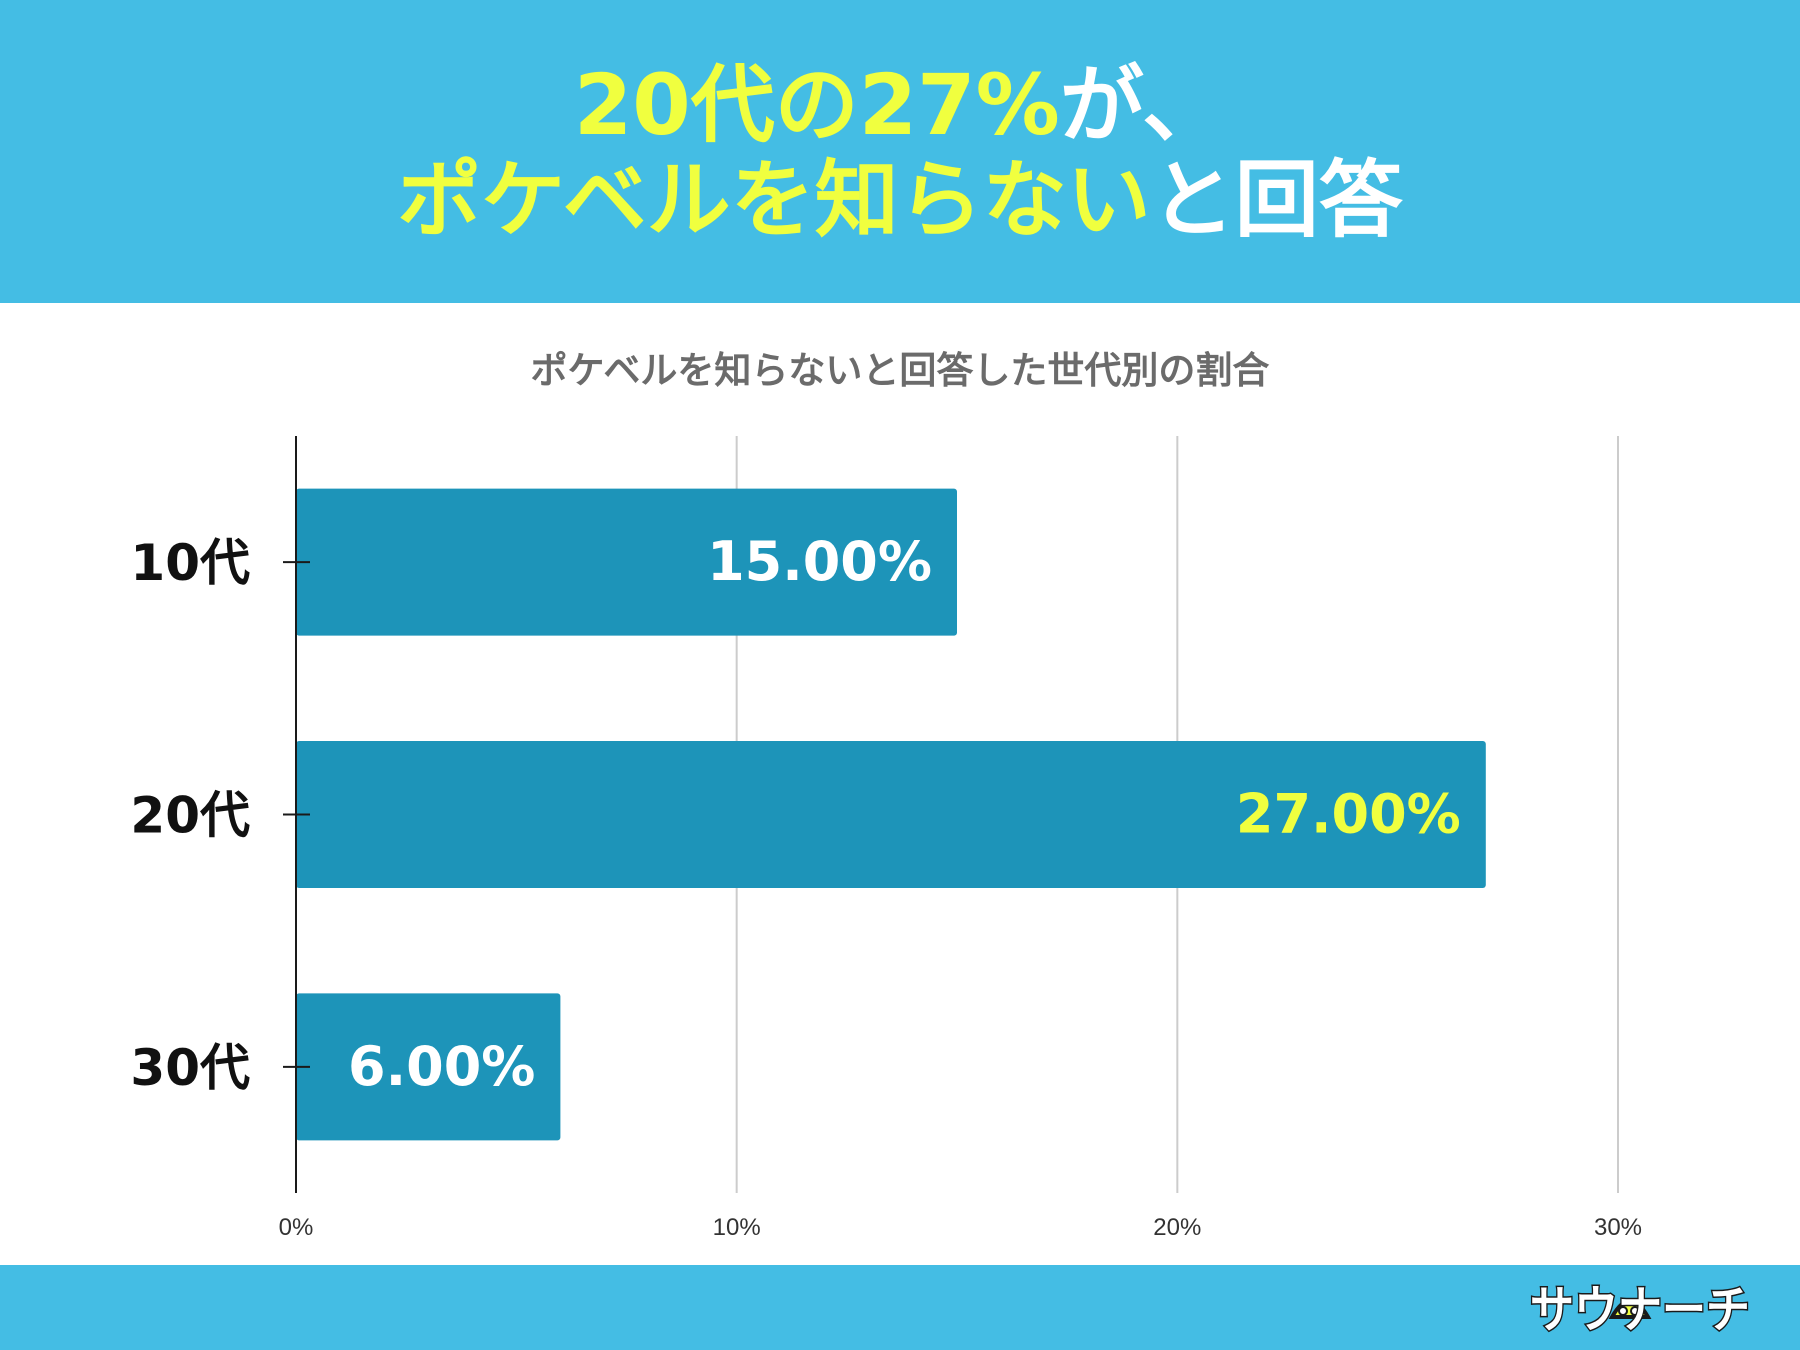  I want to click on sauna-logo: サウナーチ, so click(1640, 1310).